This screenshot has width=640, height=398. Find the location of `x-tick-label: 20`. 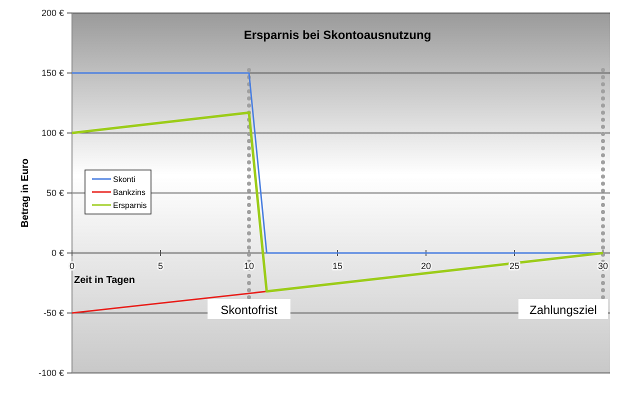

x-tick-label: 20 is located at coordinates (426, 266).